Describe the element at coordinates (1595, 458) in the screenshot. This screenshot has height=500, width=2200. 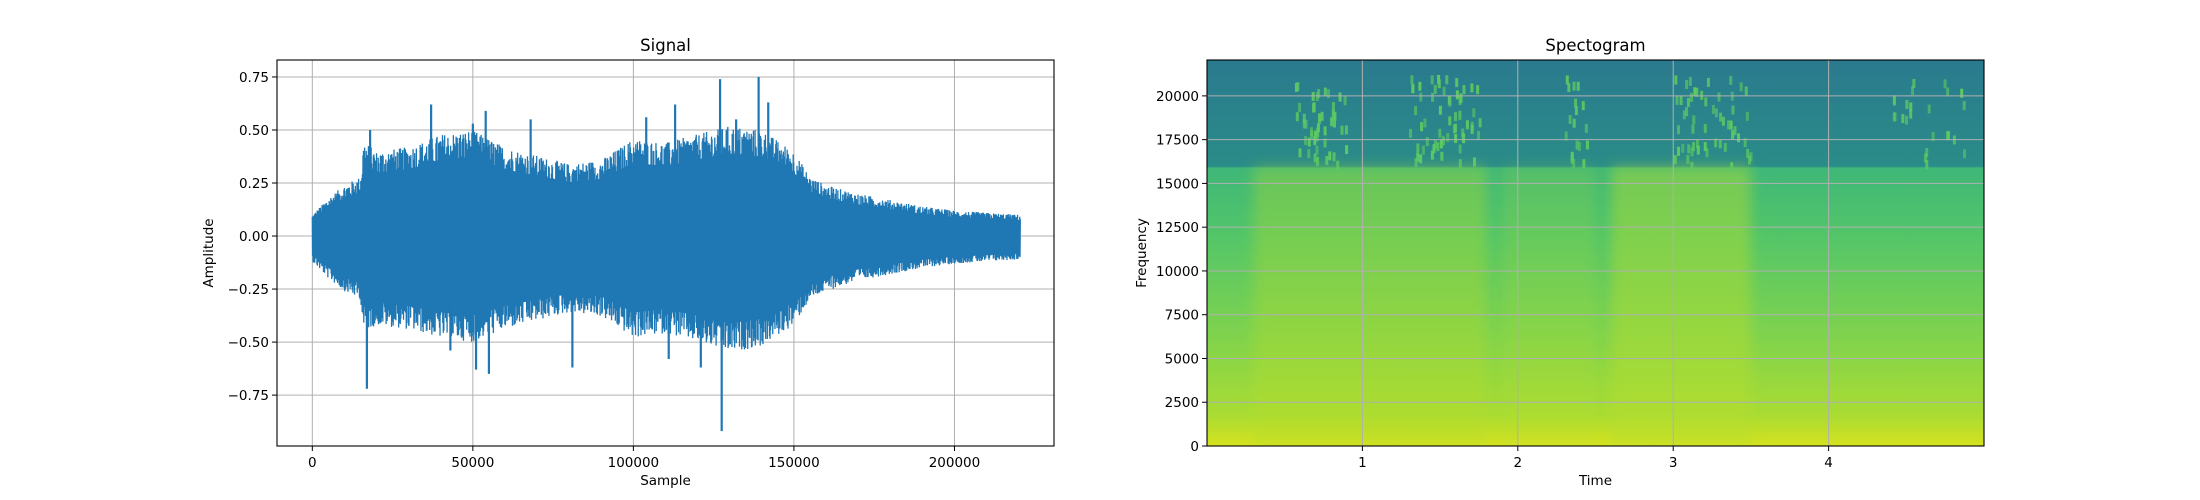
I see `spectrogram-x-ticks: 1 2 3 4` at that location.